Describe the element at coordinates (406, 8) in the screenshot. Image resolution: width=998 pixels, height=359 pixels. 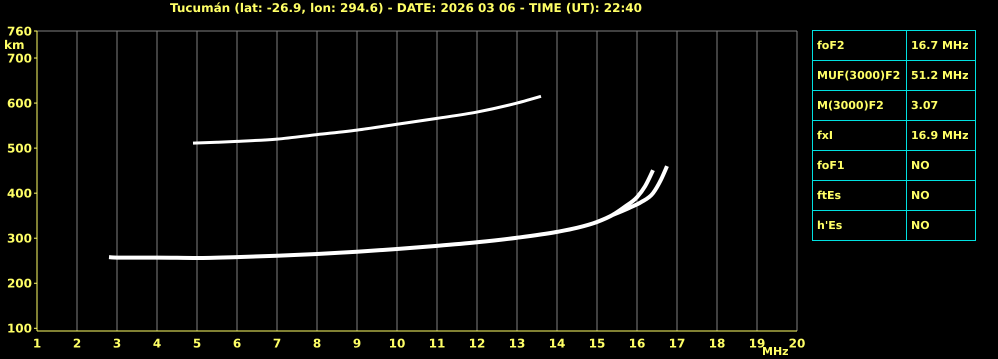
I see `chart-title: Tucumán (lat: -26.9, lon: 294.6) - DATE: 2026 03 06 - TIME (UT): 22:40` at that location.